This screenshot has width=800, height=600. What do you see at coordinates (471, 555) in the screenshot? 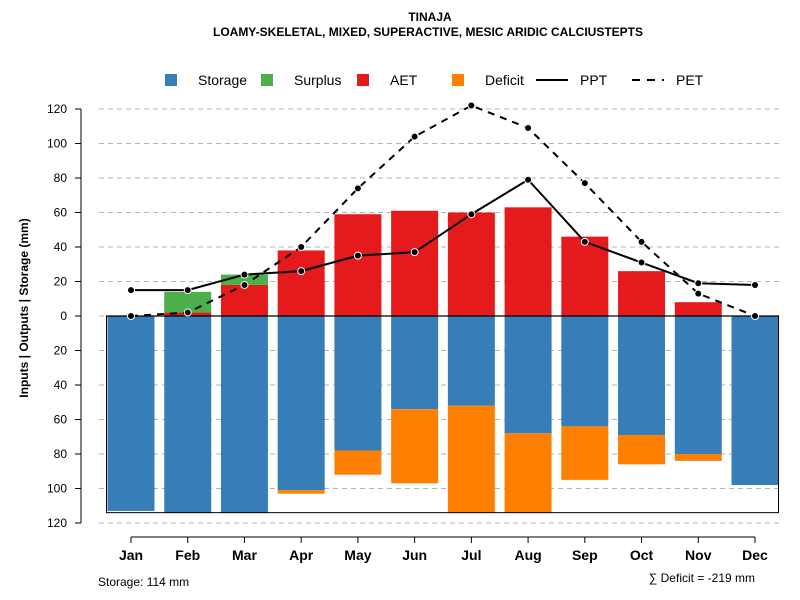
I see `x-tick-label: Jul` at bounding box center [471, 555].